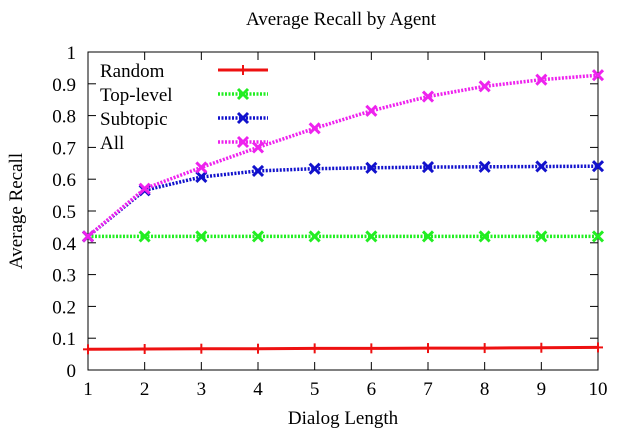  I want to click on x-tick-label: 10, so click(598, 389).